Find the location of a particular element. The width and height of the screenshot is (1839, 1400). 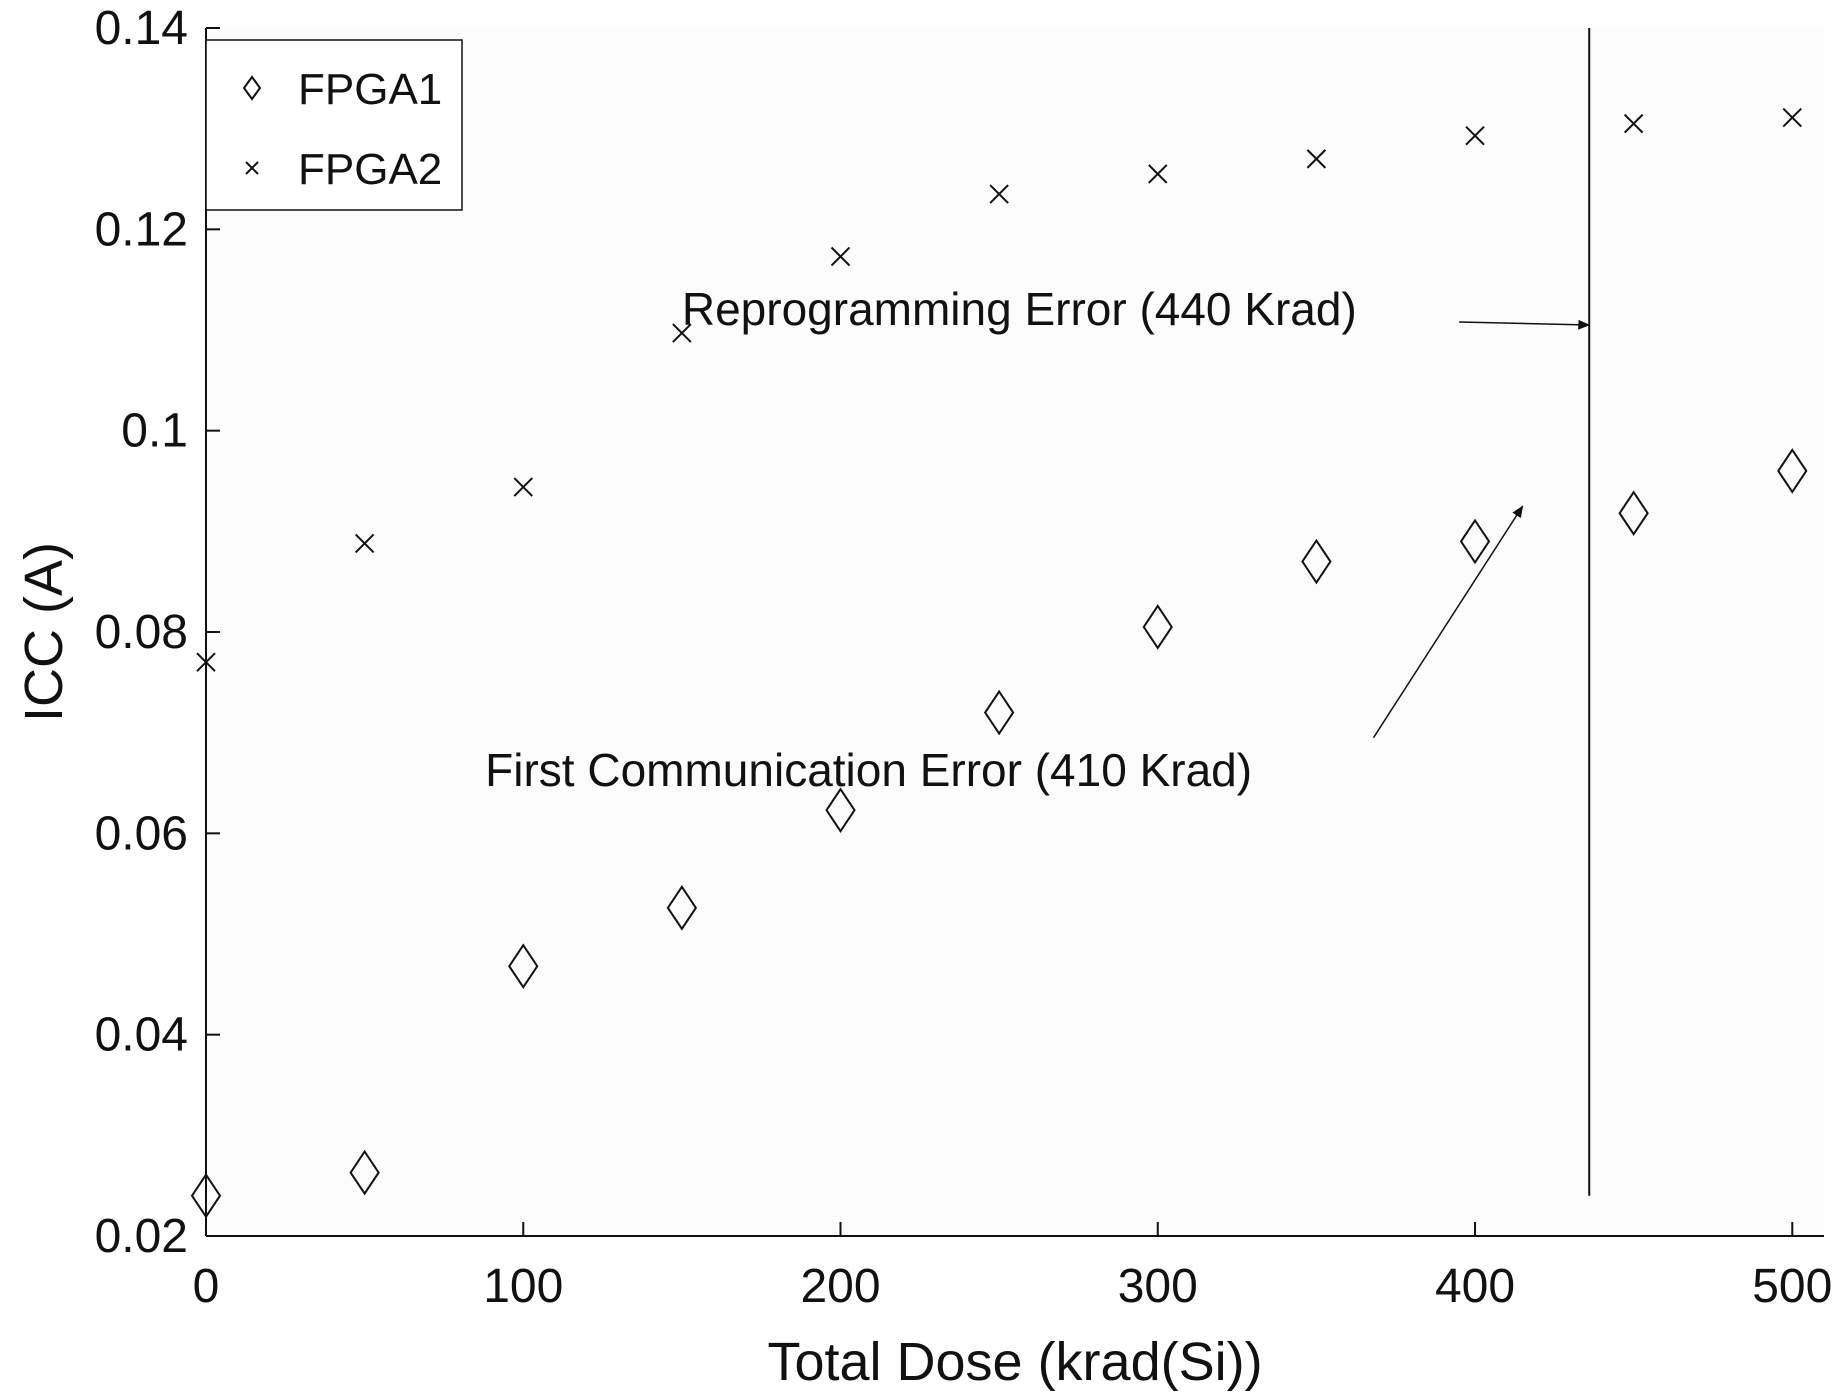

first-communication-error-label: First Communication Error (410 Krad) is located at coordinates (868, 770).